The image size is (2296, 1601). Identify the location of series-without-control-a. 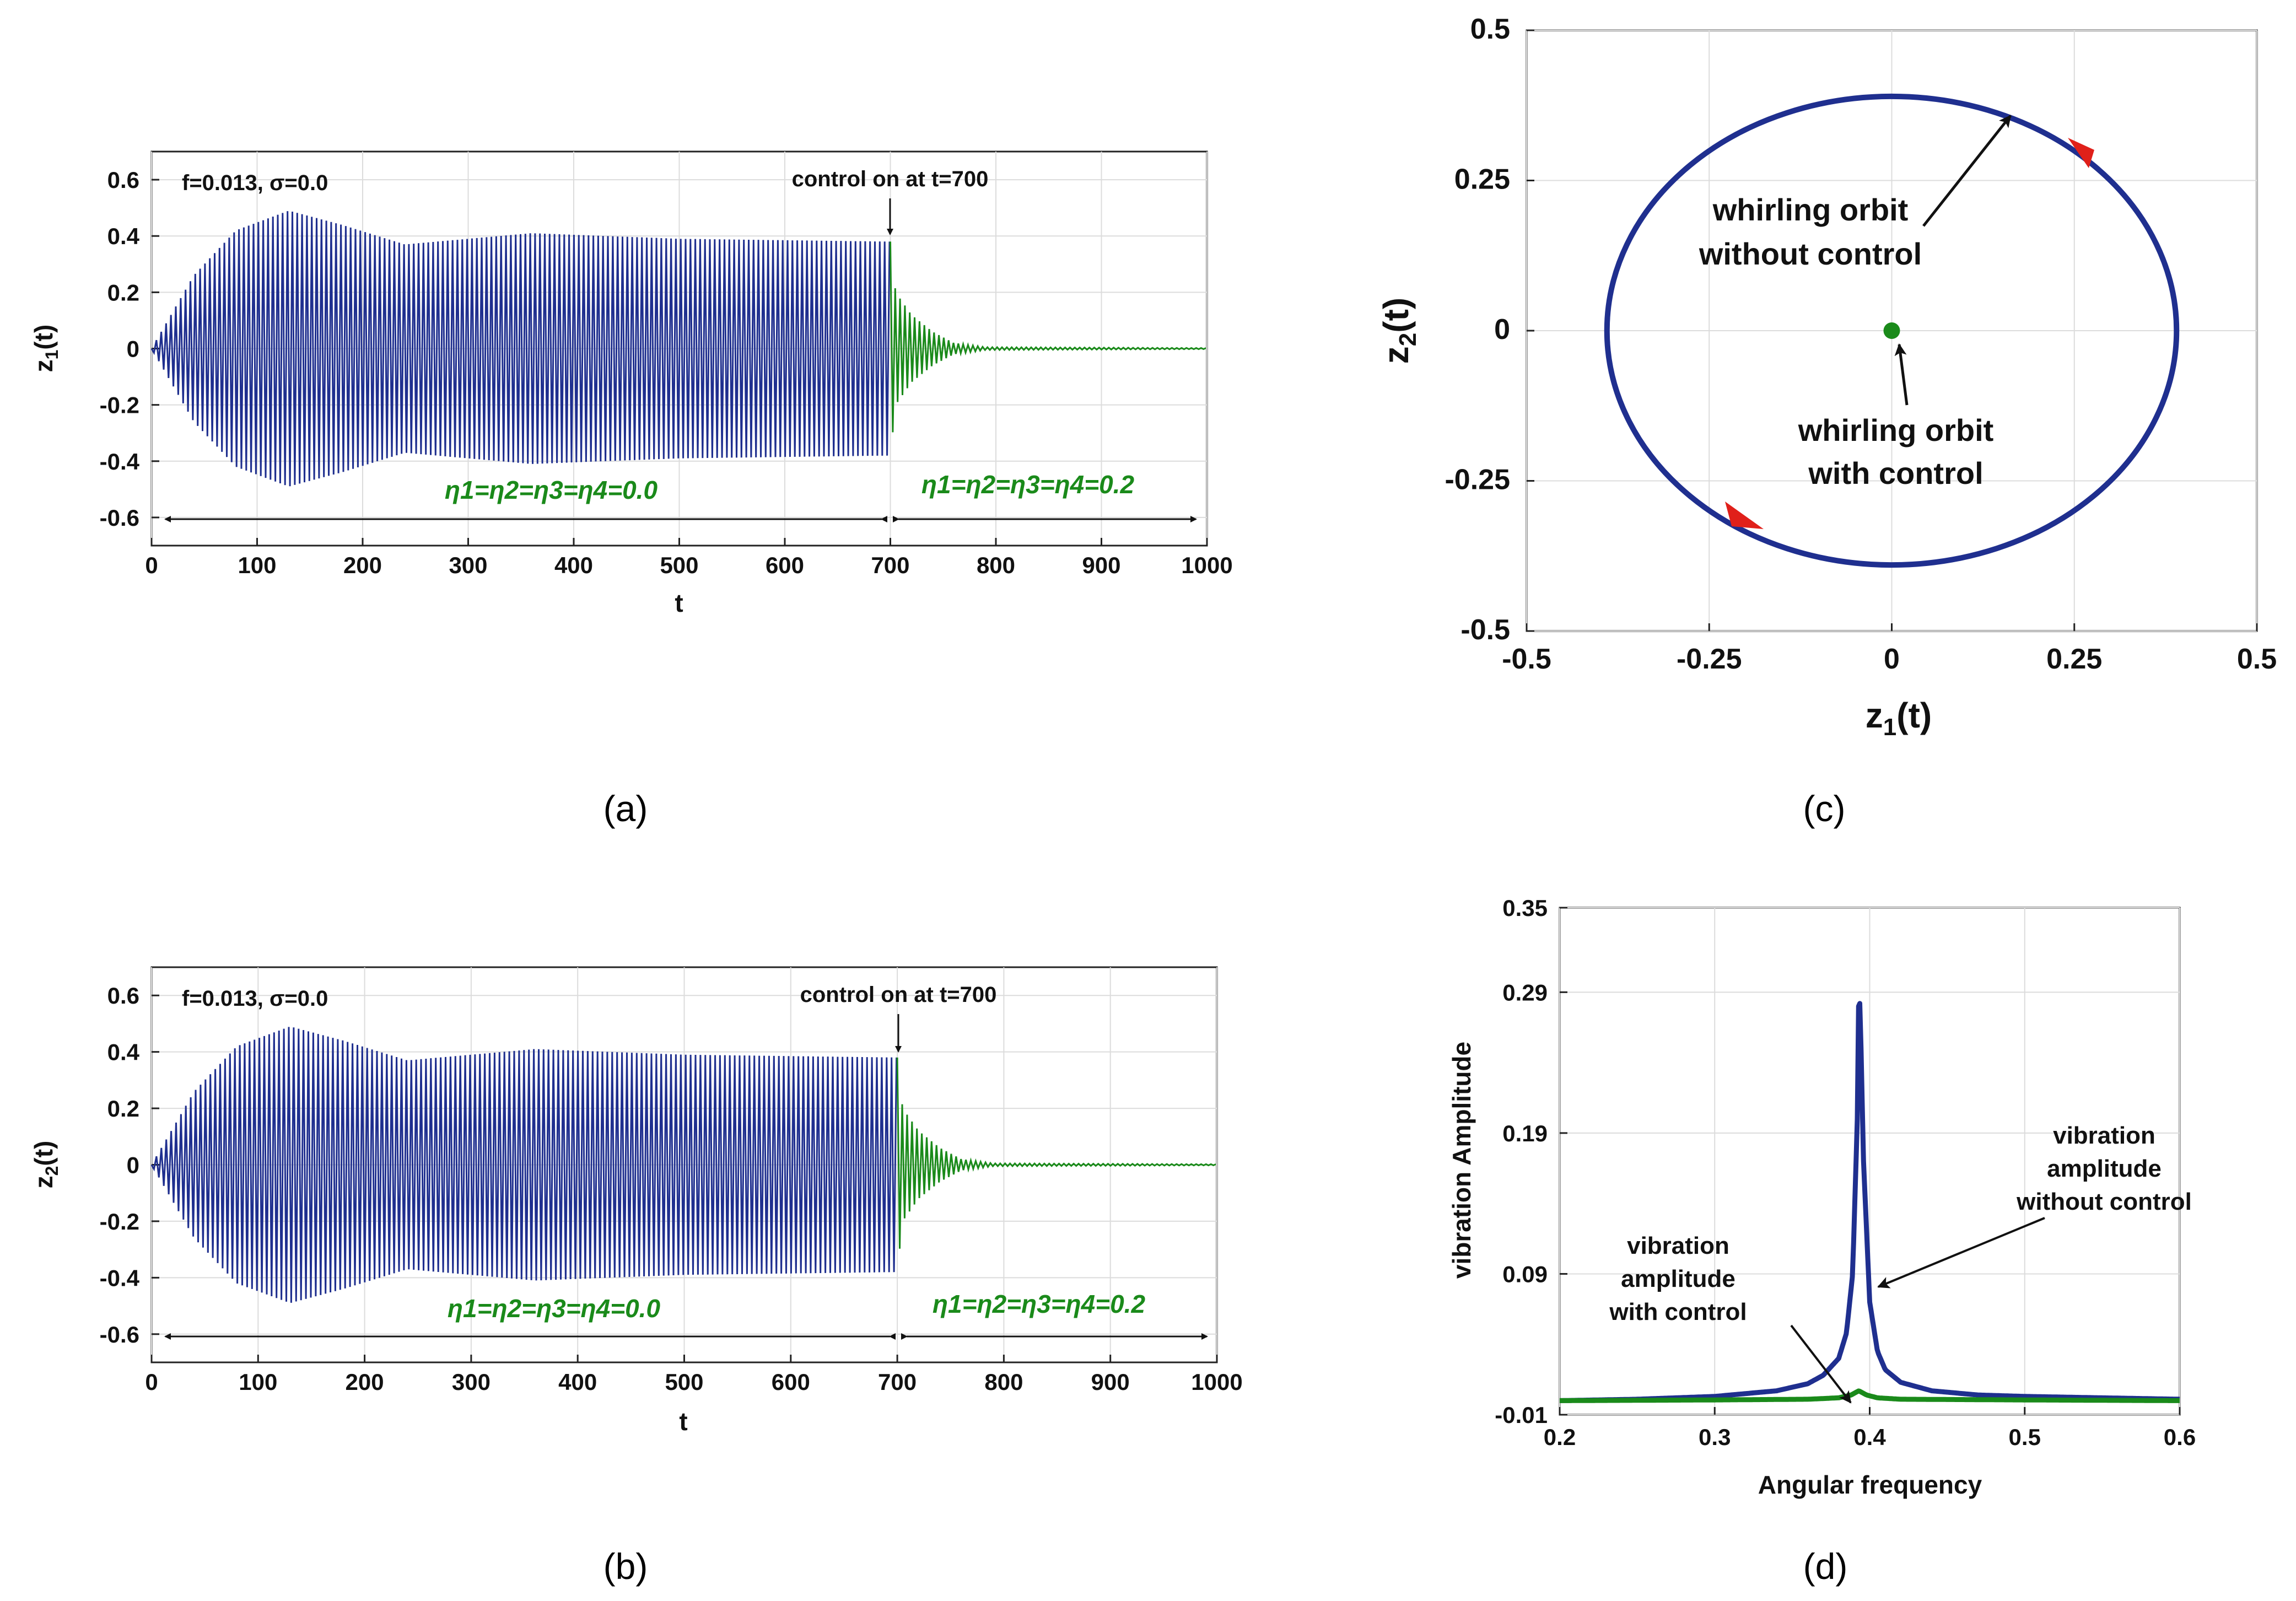
(521, 349).